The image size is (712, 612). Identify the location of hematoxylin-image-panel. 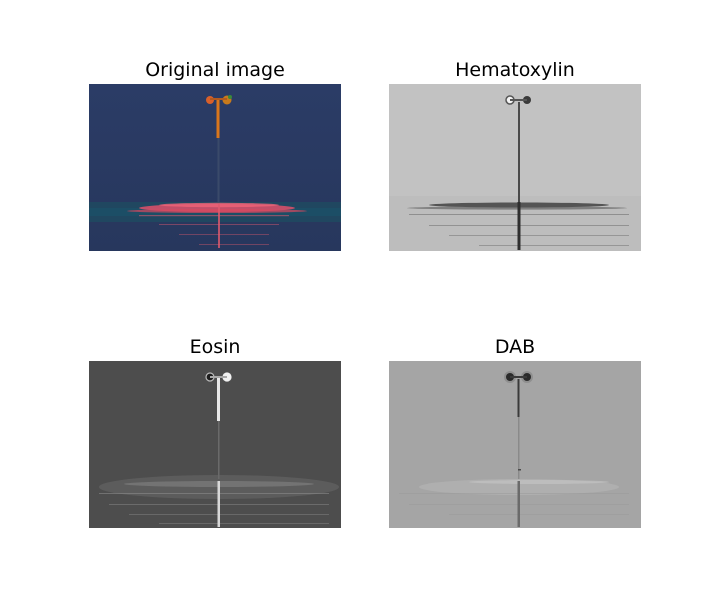
(515, 167).